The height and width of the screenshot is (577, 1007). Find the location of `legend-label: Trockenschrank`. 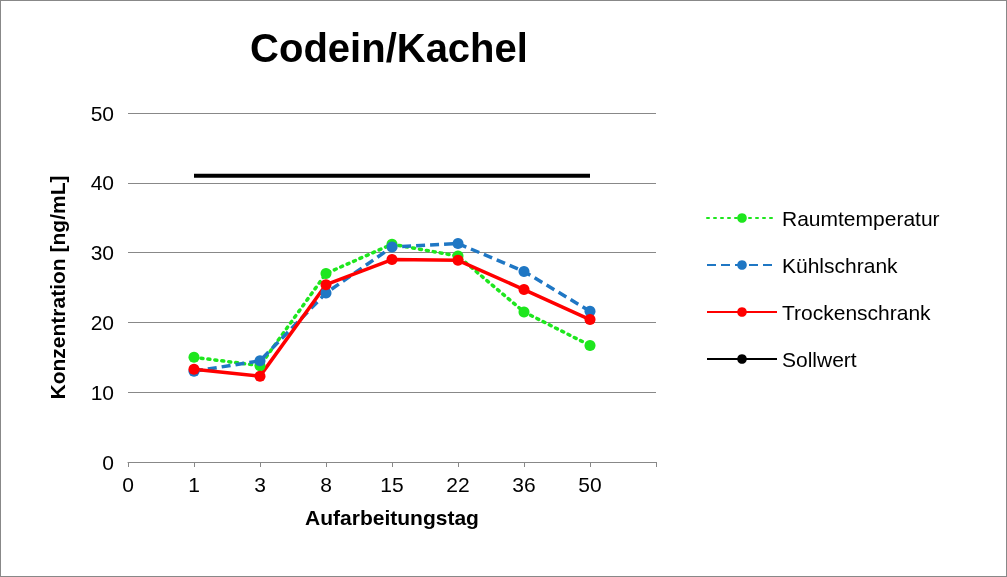

legend-label: Trockenschrank is located at coordinates (857, 312).